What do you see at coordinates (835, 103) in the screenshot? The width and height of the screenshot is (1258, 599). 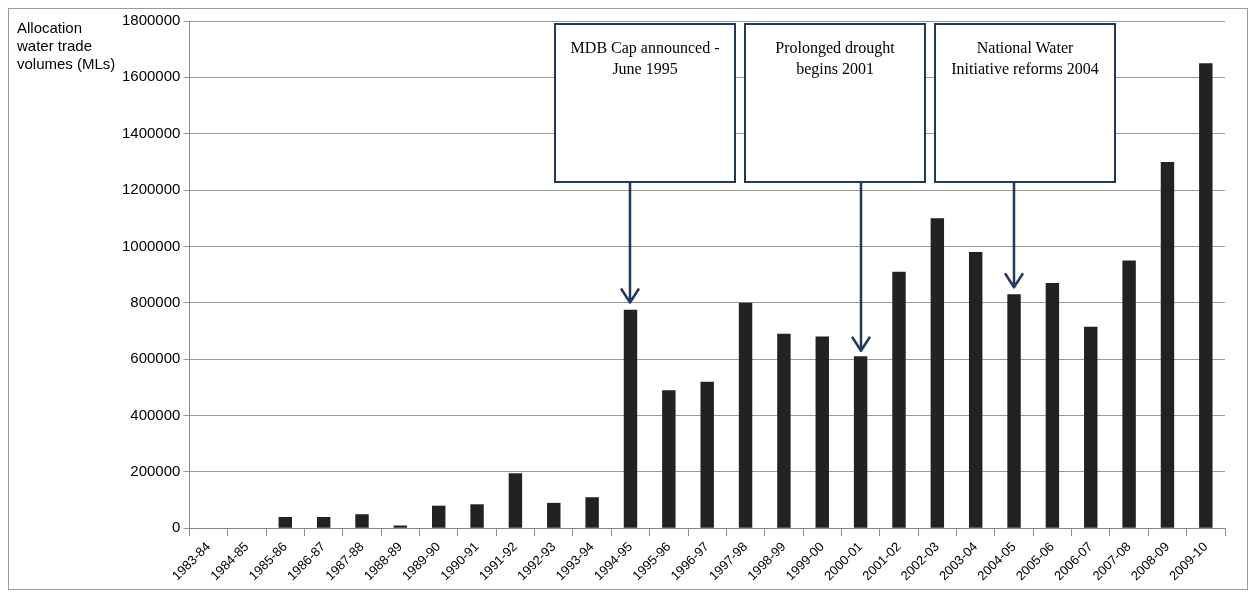 I see `callout-box: Prolonged drought begins 2001` at bounding box center [835, 103].